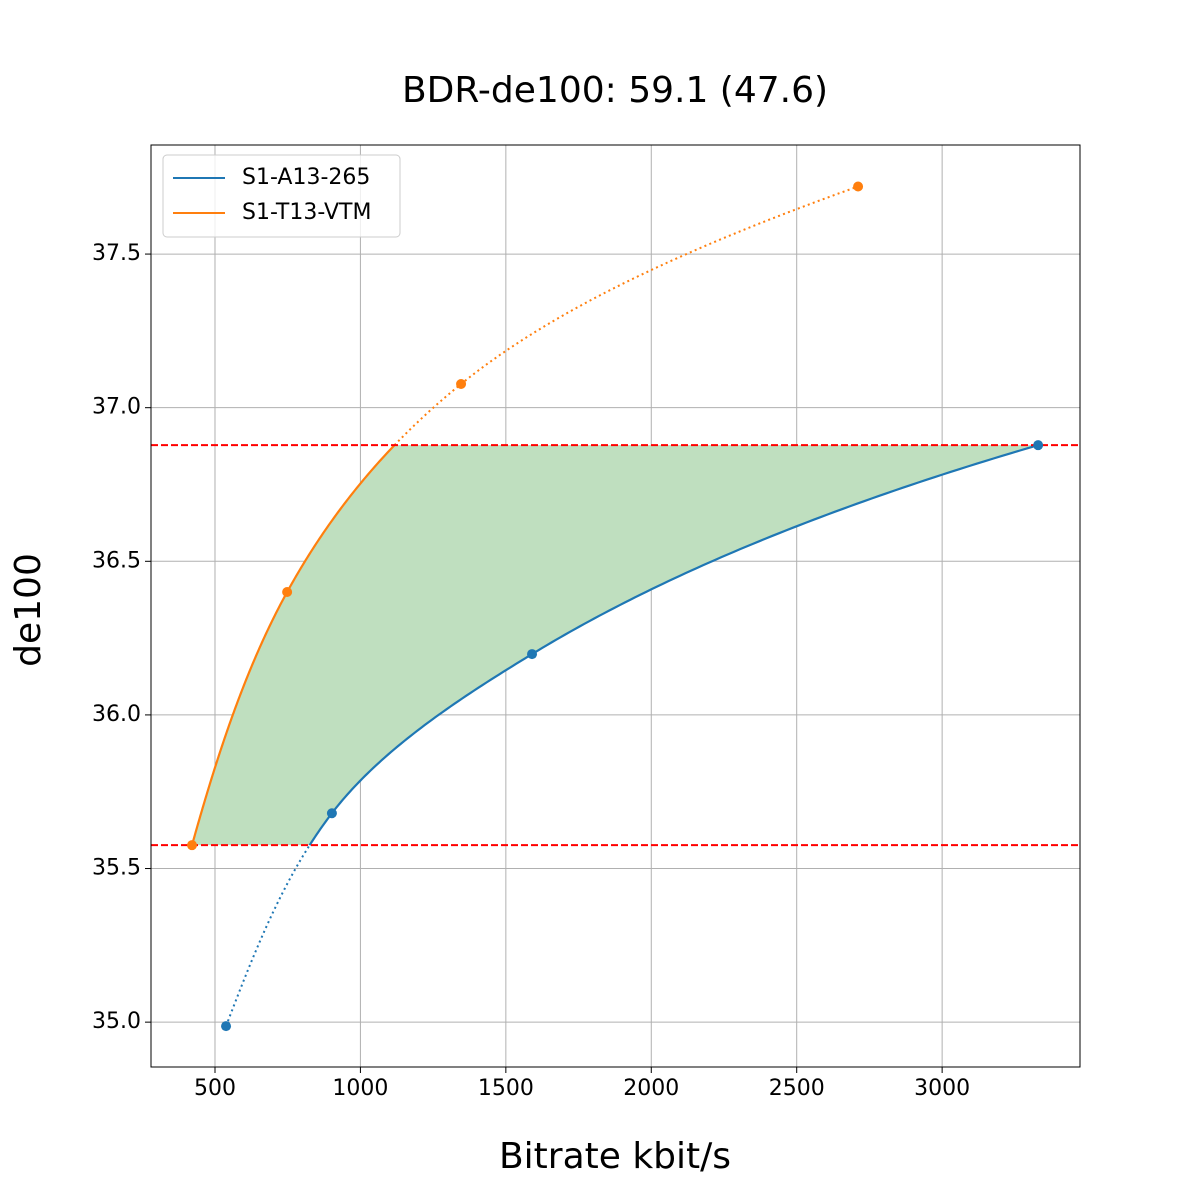  Describe the element at coordinates (116, 714) in the screenshot. I see `y-tick-label: 36.0` at that location.